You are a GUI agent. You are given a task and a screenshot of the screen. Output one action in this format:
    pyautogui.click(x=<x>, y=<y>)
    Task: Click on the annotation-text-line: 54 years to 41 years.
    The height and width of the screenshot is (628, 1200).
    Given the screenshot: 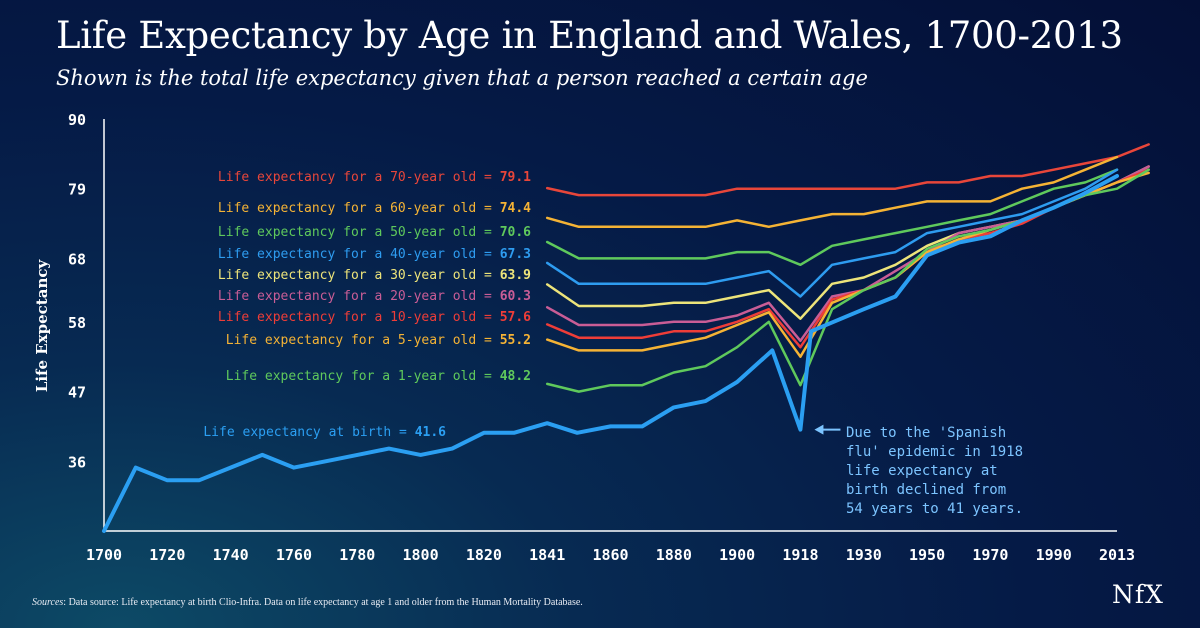 What is the action you would take?
    pyautogui.click(x=934, y=509)
    